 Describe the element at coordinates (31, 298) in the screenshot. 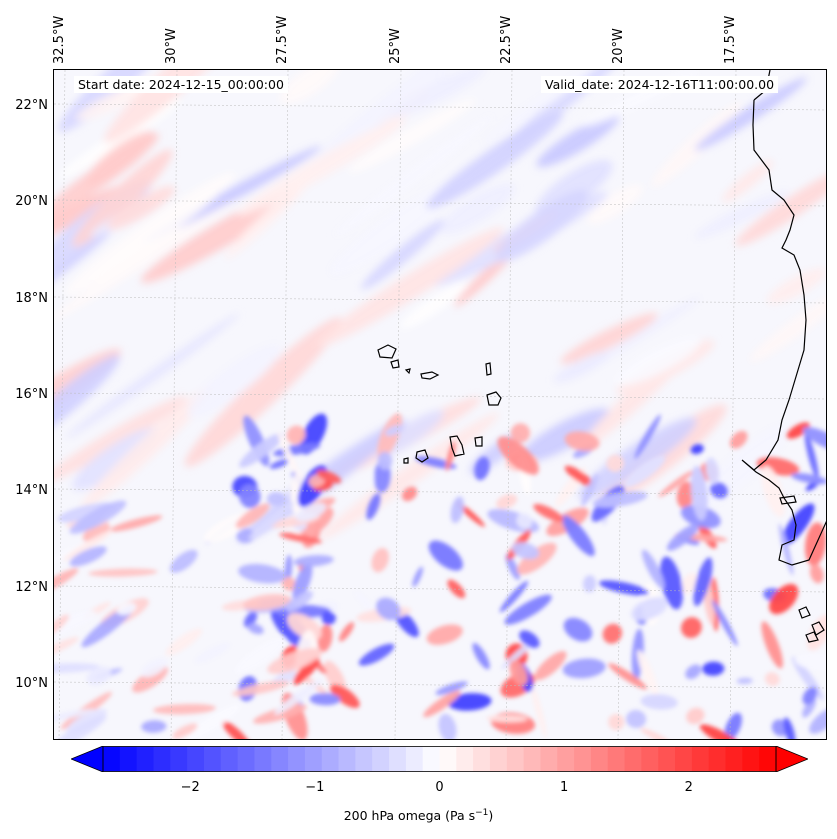

I see `latitude-label: 18°N` at that location.